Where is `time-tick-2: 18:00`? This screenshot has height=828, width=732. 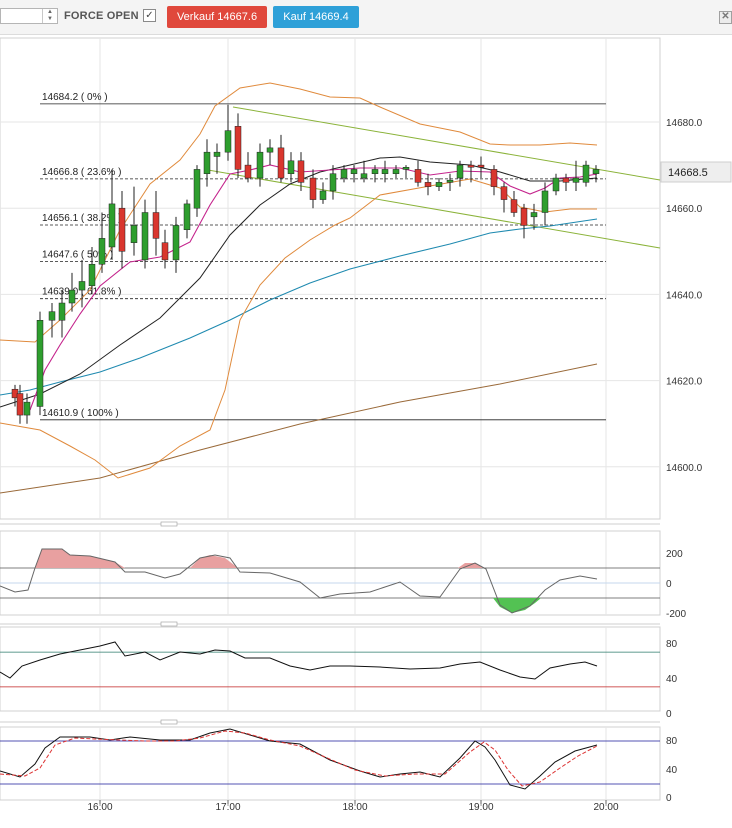 time-tick-2: 18:00 is located at coordinates (354, 807).